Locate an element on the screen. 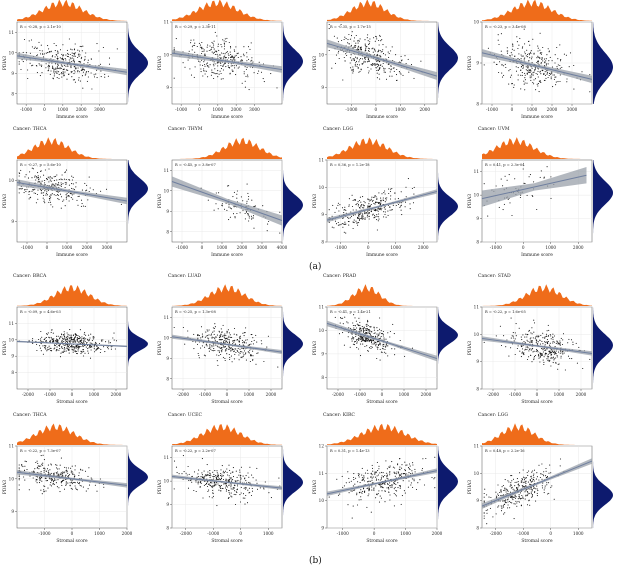  y-tick-label: 9 is located at coordinates (12, 356).